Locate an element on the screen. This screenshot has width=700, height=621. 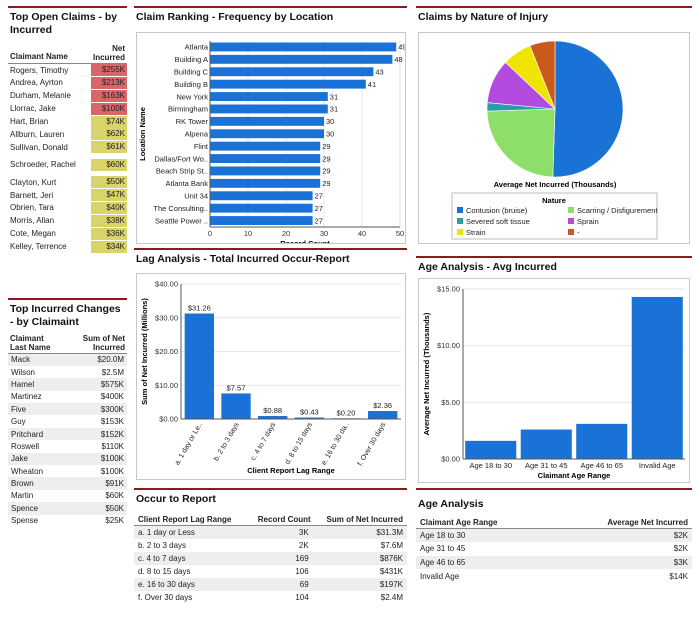
col-avg-net-incurred: Average Net Incurred is located at coordinates (621, 523).